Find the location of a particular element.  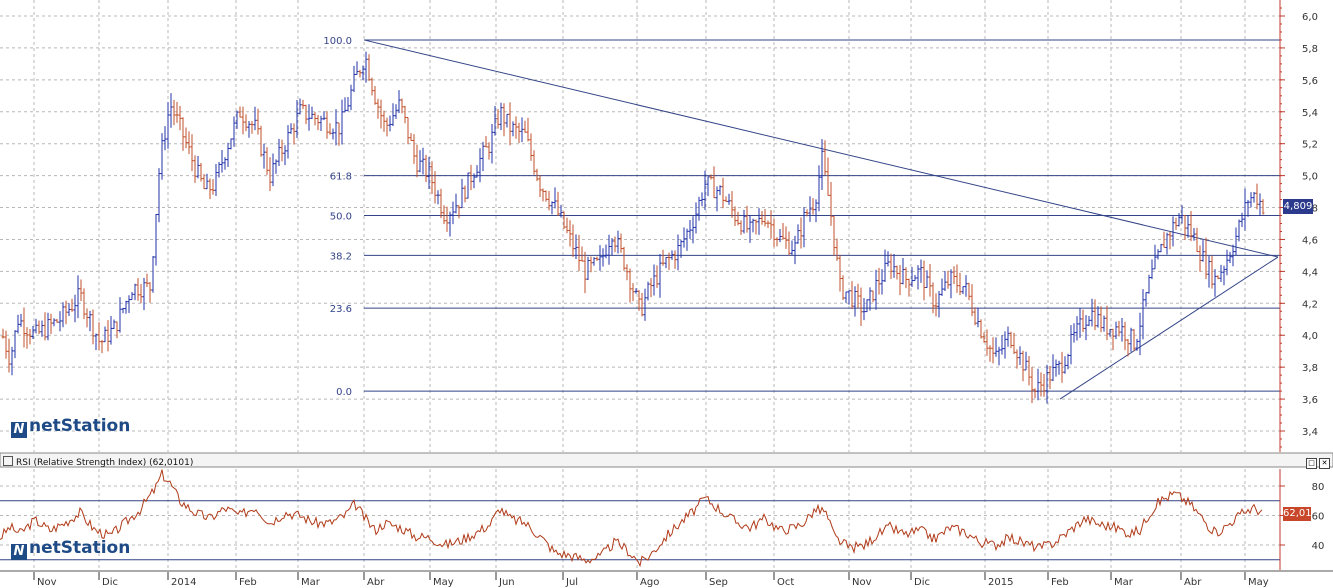

maximize-button: □ is located at coordinates (1311, 463).